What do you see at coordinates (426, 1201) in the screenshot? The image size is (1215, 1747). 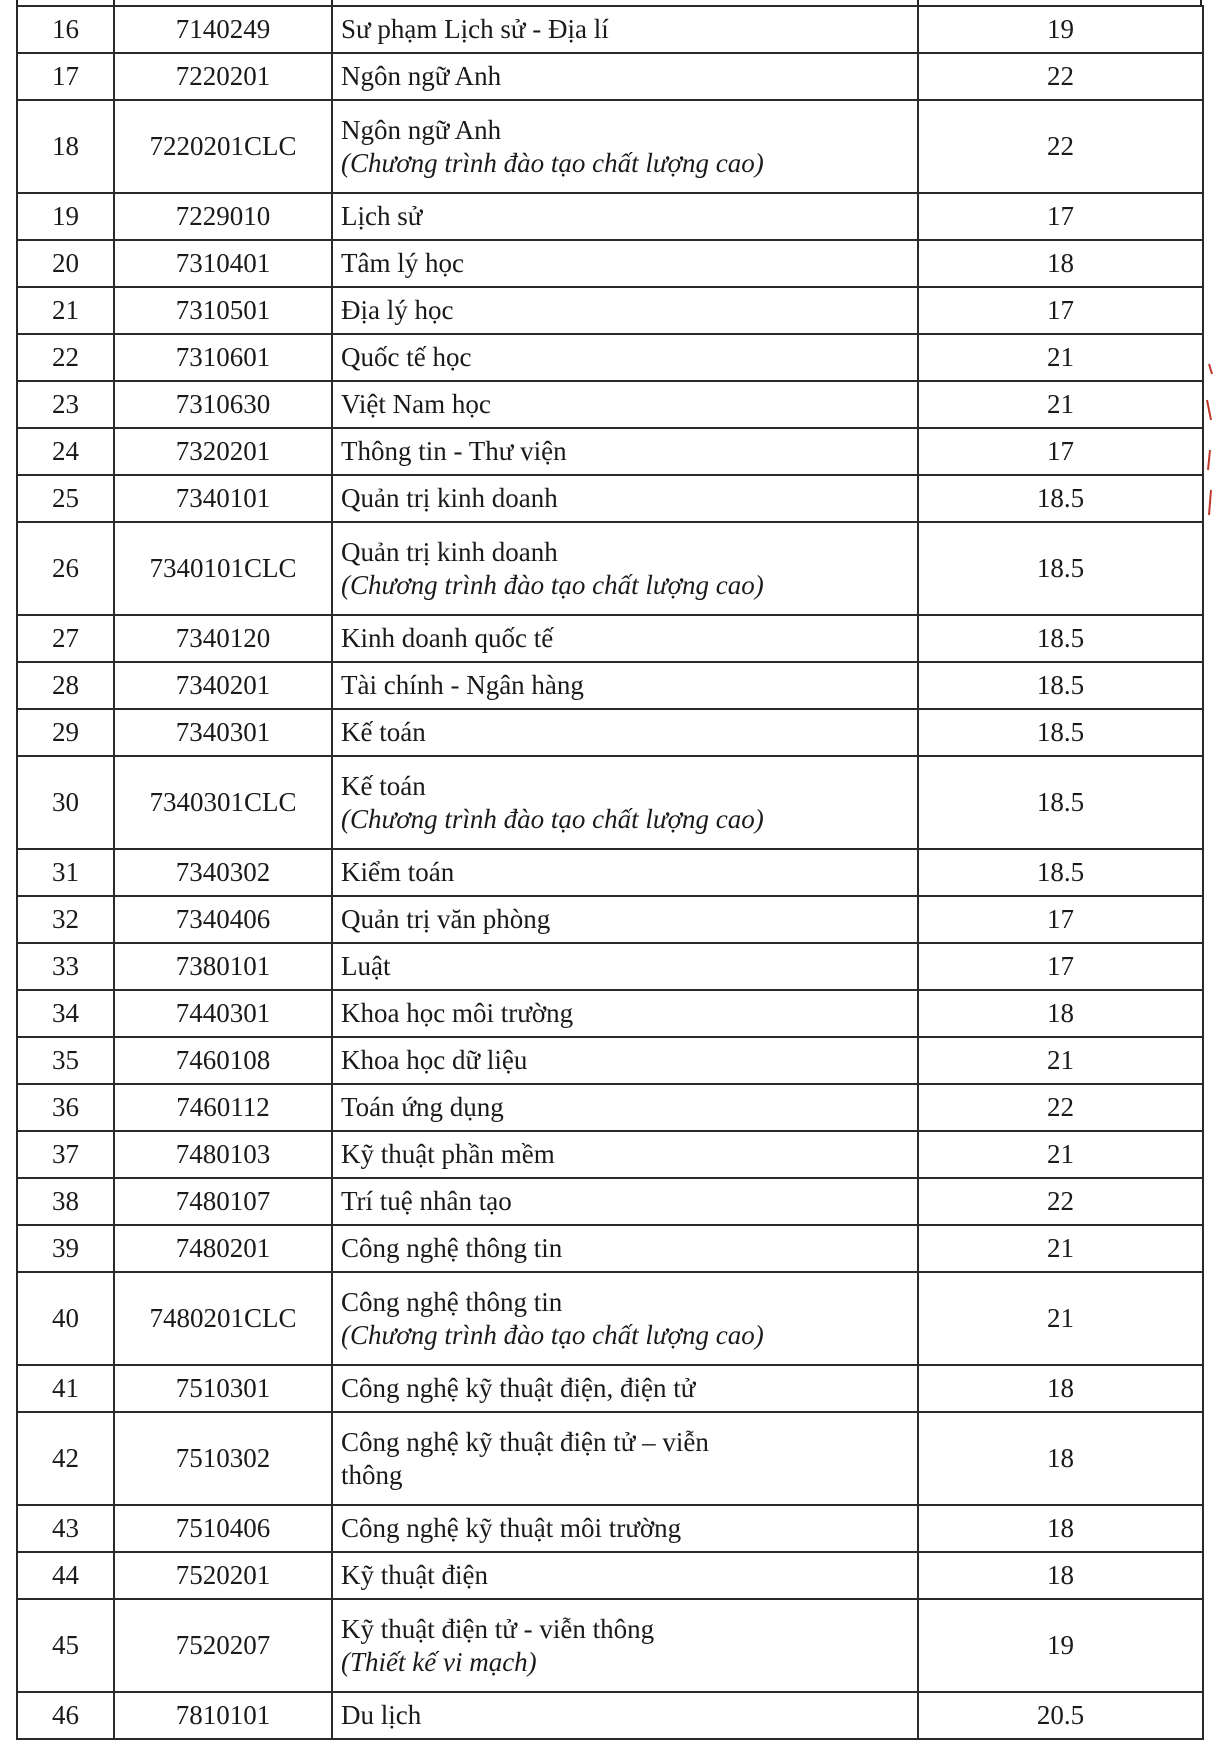 I see `major-name-cell-text: Trí tuệ nhân tạo` at bounding box center [426, 1201].